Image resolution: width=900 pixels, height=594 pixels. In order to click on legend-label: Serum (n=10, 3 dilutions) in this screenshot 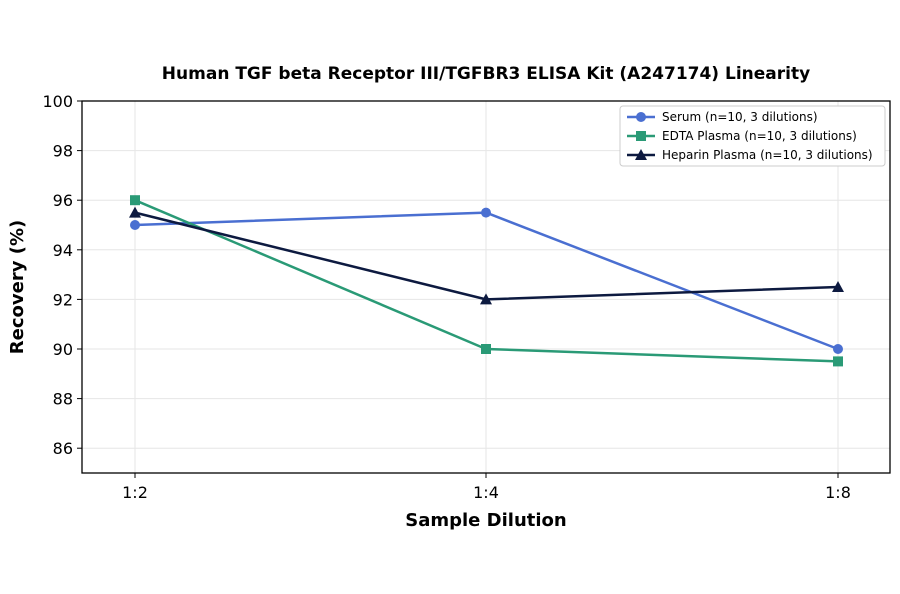, I will do `click(740, 117)`.